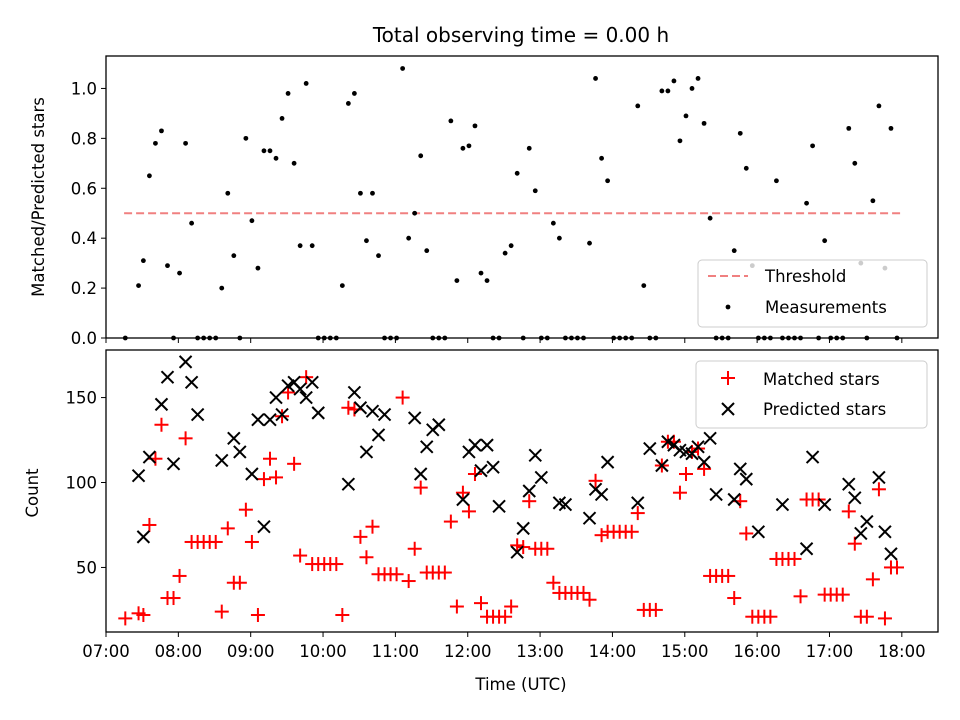 The image size is (960, 720). Describe the element at coordinates (396, 651) in the screenshot. I see `bottom-x-tick-label: 11:00` at that location.